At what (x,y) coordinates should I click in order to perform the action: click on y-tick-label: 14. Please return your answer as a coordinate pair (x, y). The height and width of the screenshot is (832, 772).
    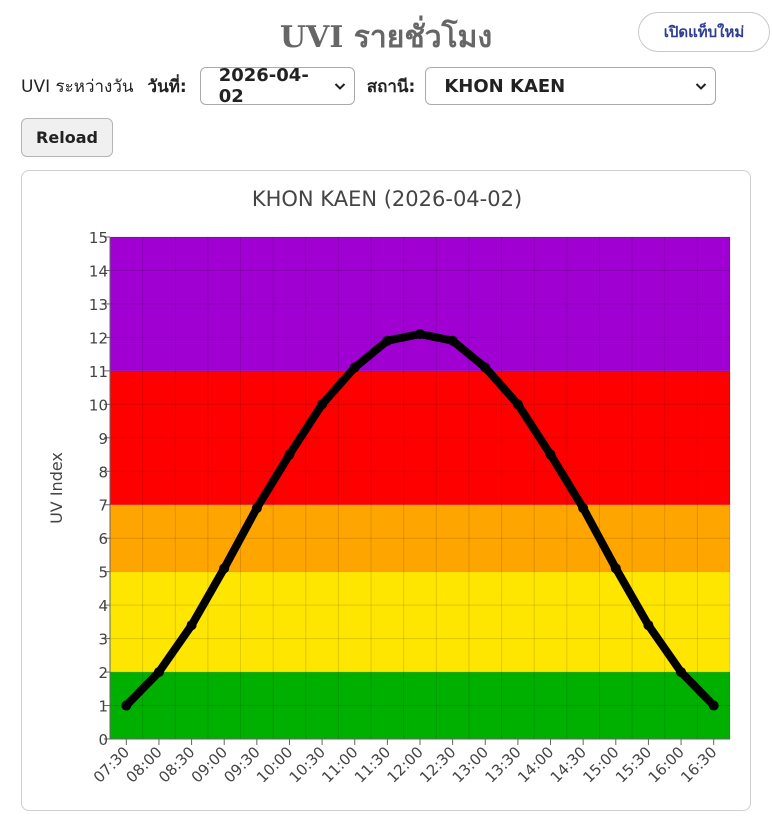
    Looking at the image, I should click on (98, 271).